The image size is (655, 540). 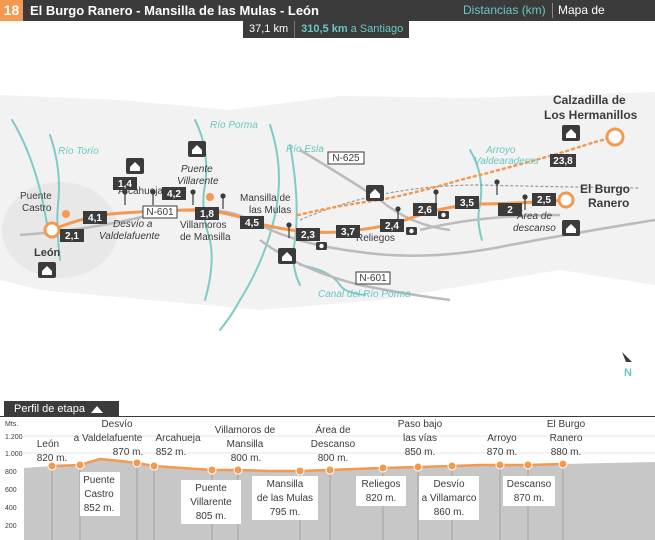 I want to click on north-arrow: N, so click(x=627, y=365).